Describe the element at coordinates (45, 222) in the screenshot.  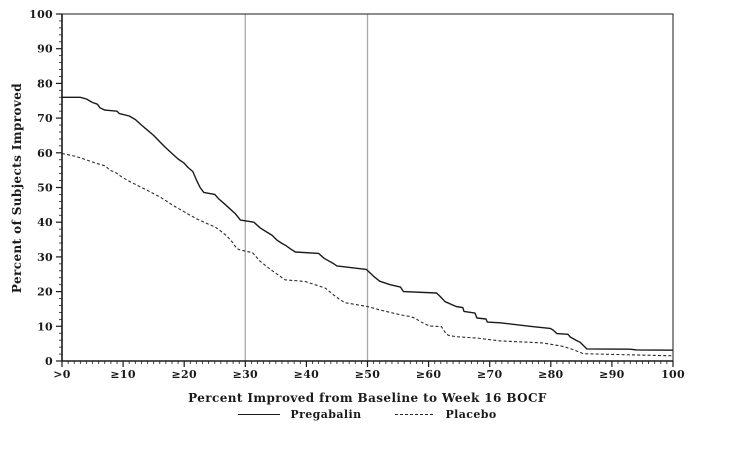
I see `y-tick-label: 40` at that location.